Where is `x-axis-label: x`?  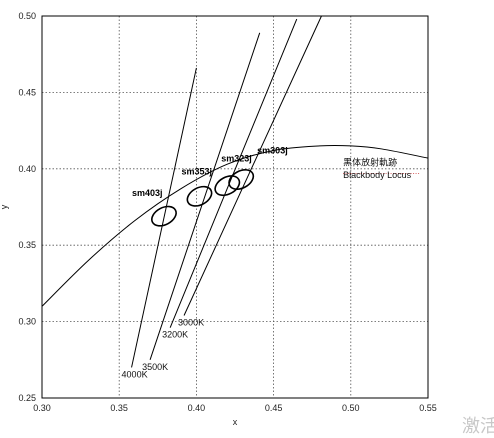
x-axis-label: x is located at coordinates (235, 422).